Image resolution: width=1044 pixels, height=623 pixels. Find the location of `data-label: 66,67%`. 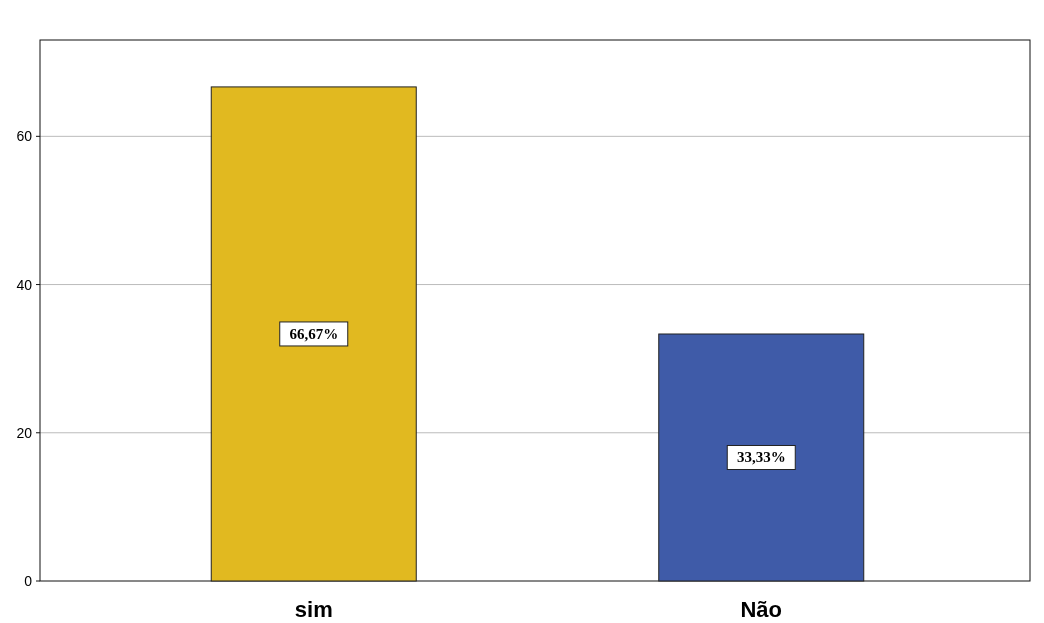

data-label: 66,67% is located at coordinates (314, 333).